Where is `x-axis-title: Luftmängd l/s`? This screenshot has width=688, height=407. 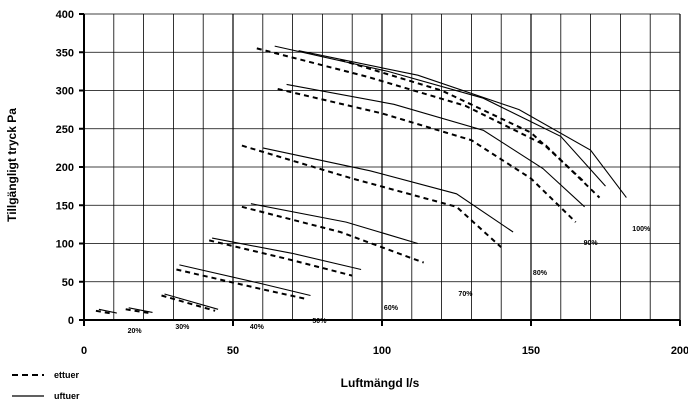 x-axis-title: Luftmängd l/s is located at coordinates (380, 383).